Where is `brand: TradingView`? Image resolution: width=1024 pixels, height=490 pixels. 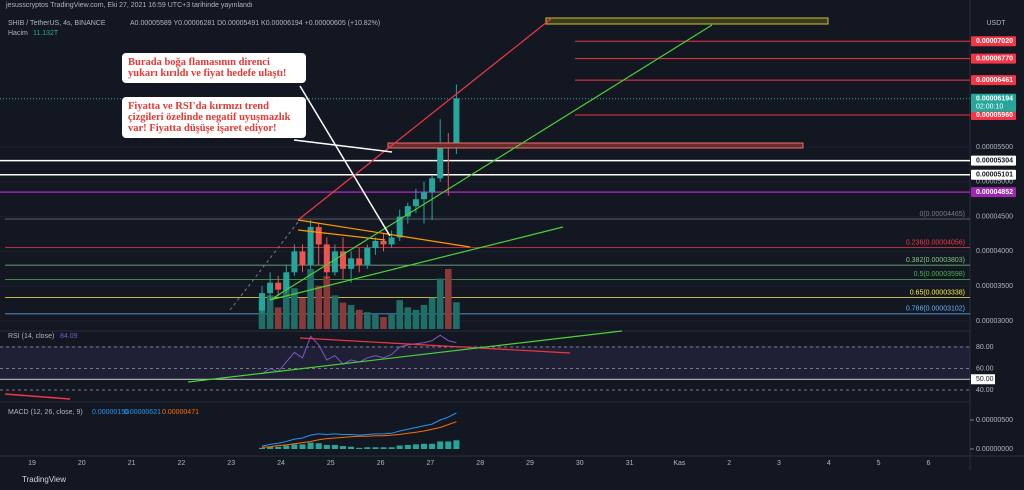
brand: TradingView is located at coordinates (44, 479).